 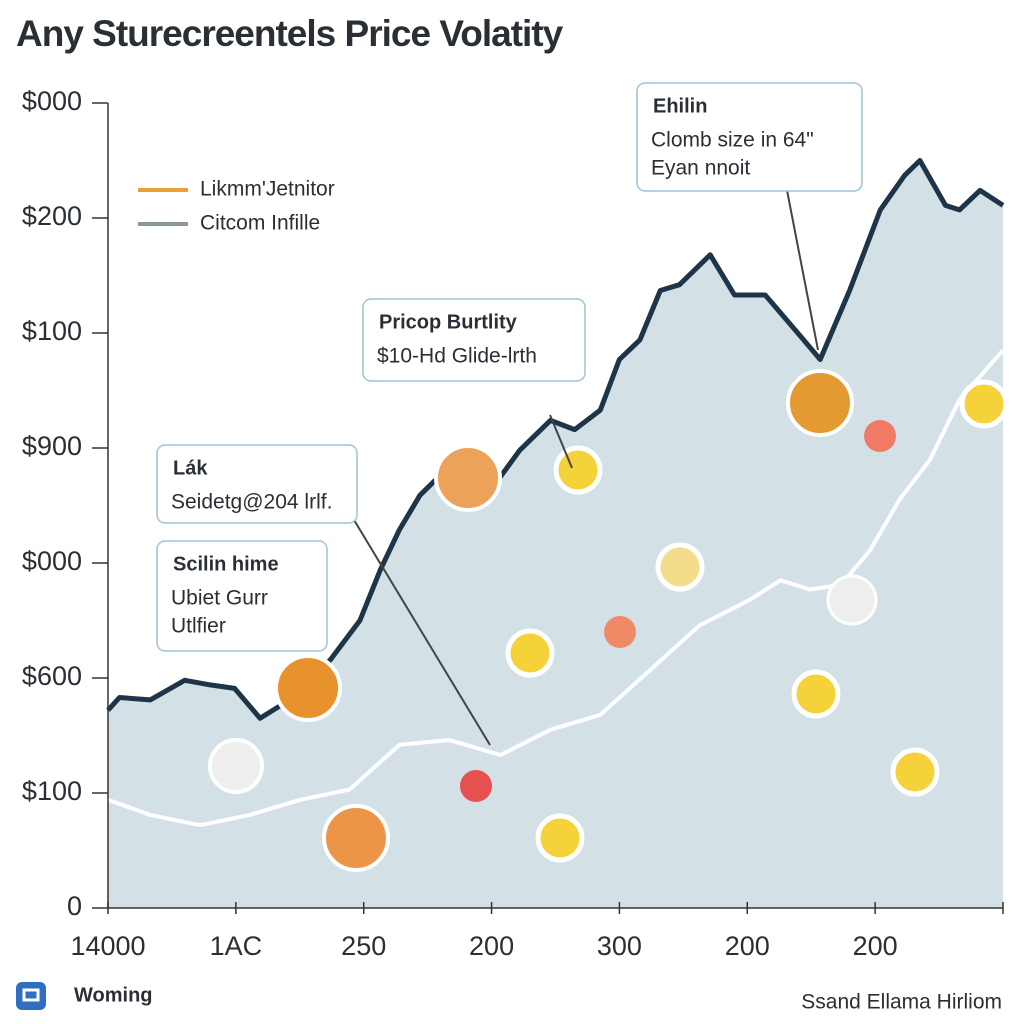 What do you see at coordinates (219, 598) in the screenshot?
I see `annotation-text: Ubiet Gurr` at bounding box center [219, 598].